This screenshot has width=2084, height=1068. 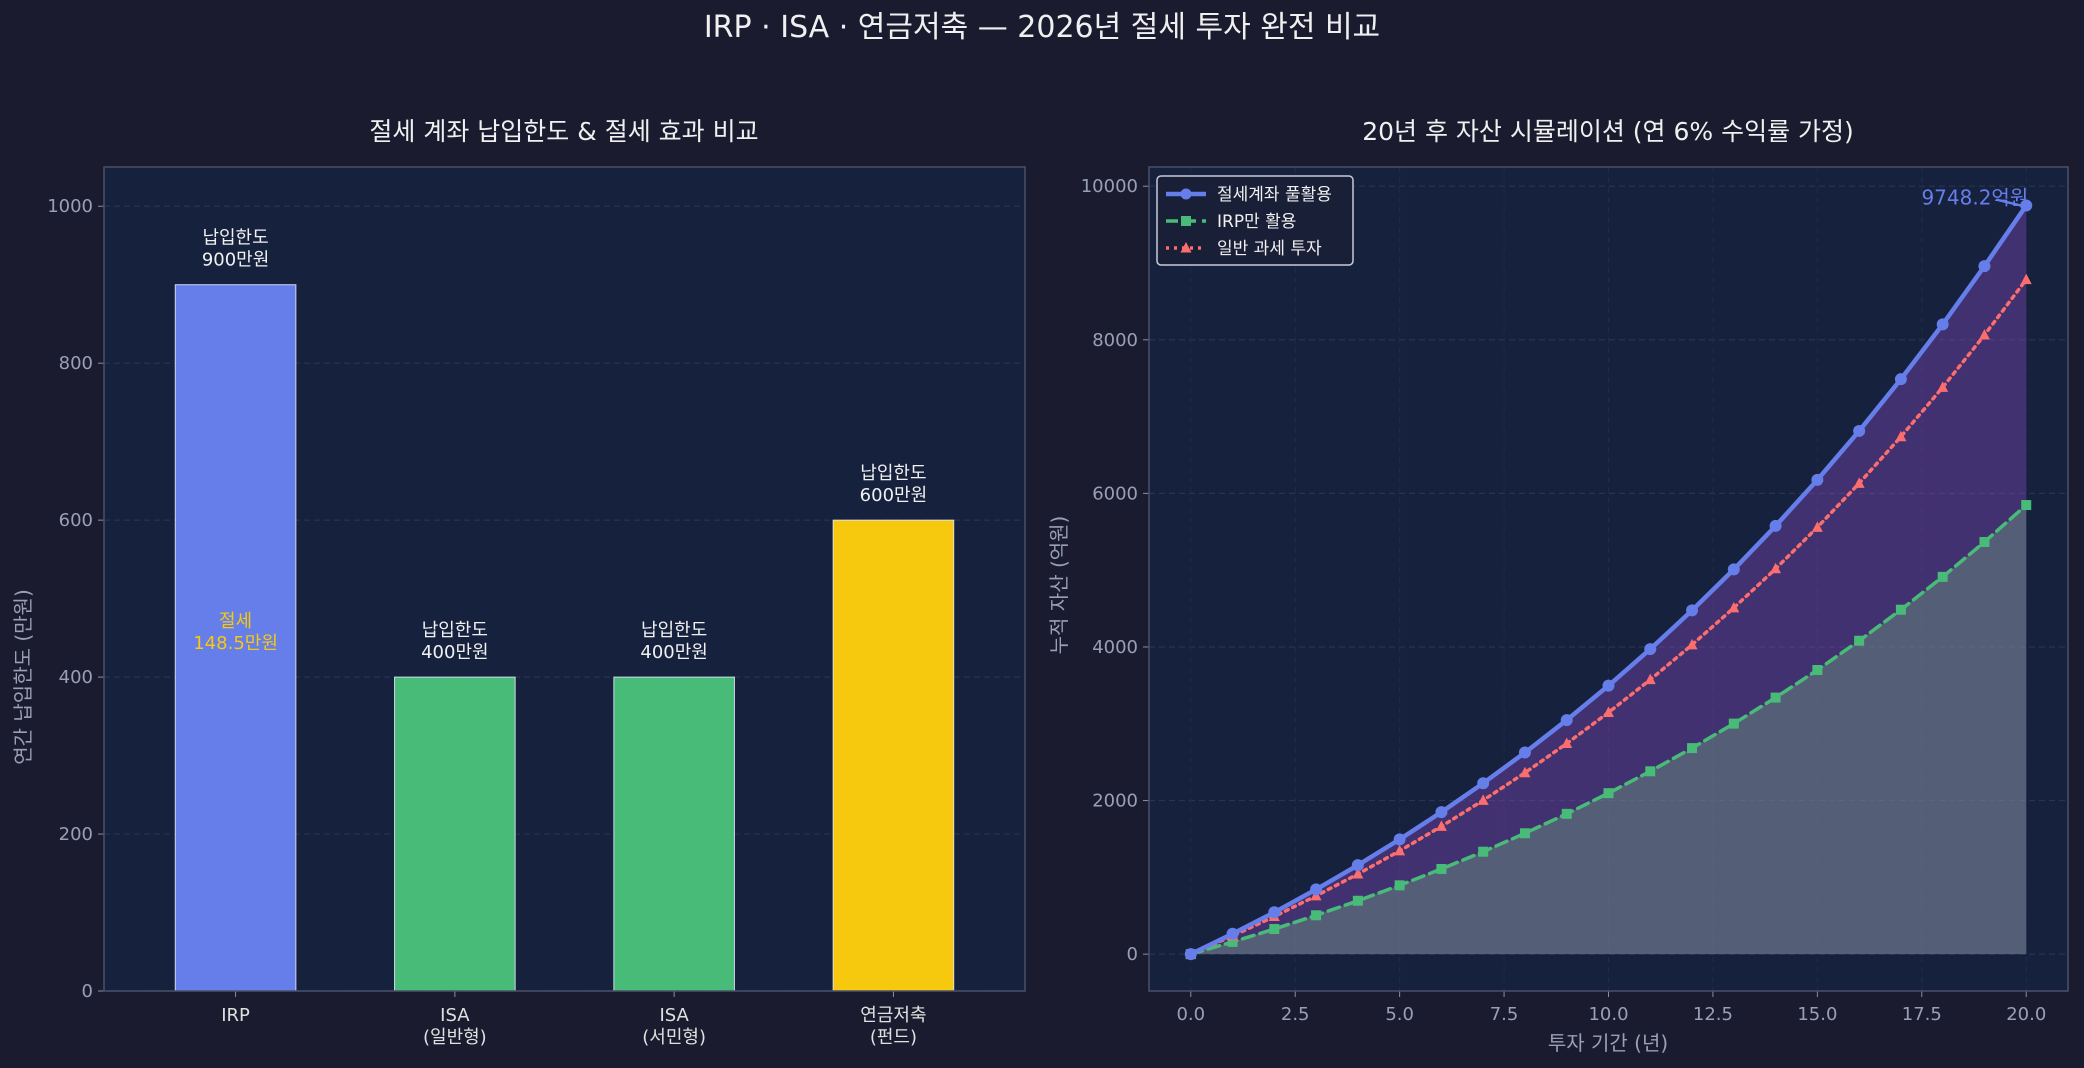 What do you see at coordinates (674, 1026) in the screenshot?
I see `bar-category-label: ISA (서민형)` at bounding box center [674, 1026].